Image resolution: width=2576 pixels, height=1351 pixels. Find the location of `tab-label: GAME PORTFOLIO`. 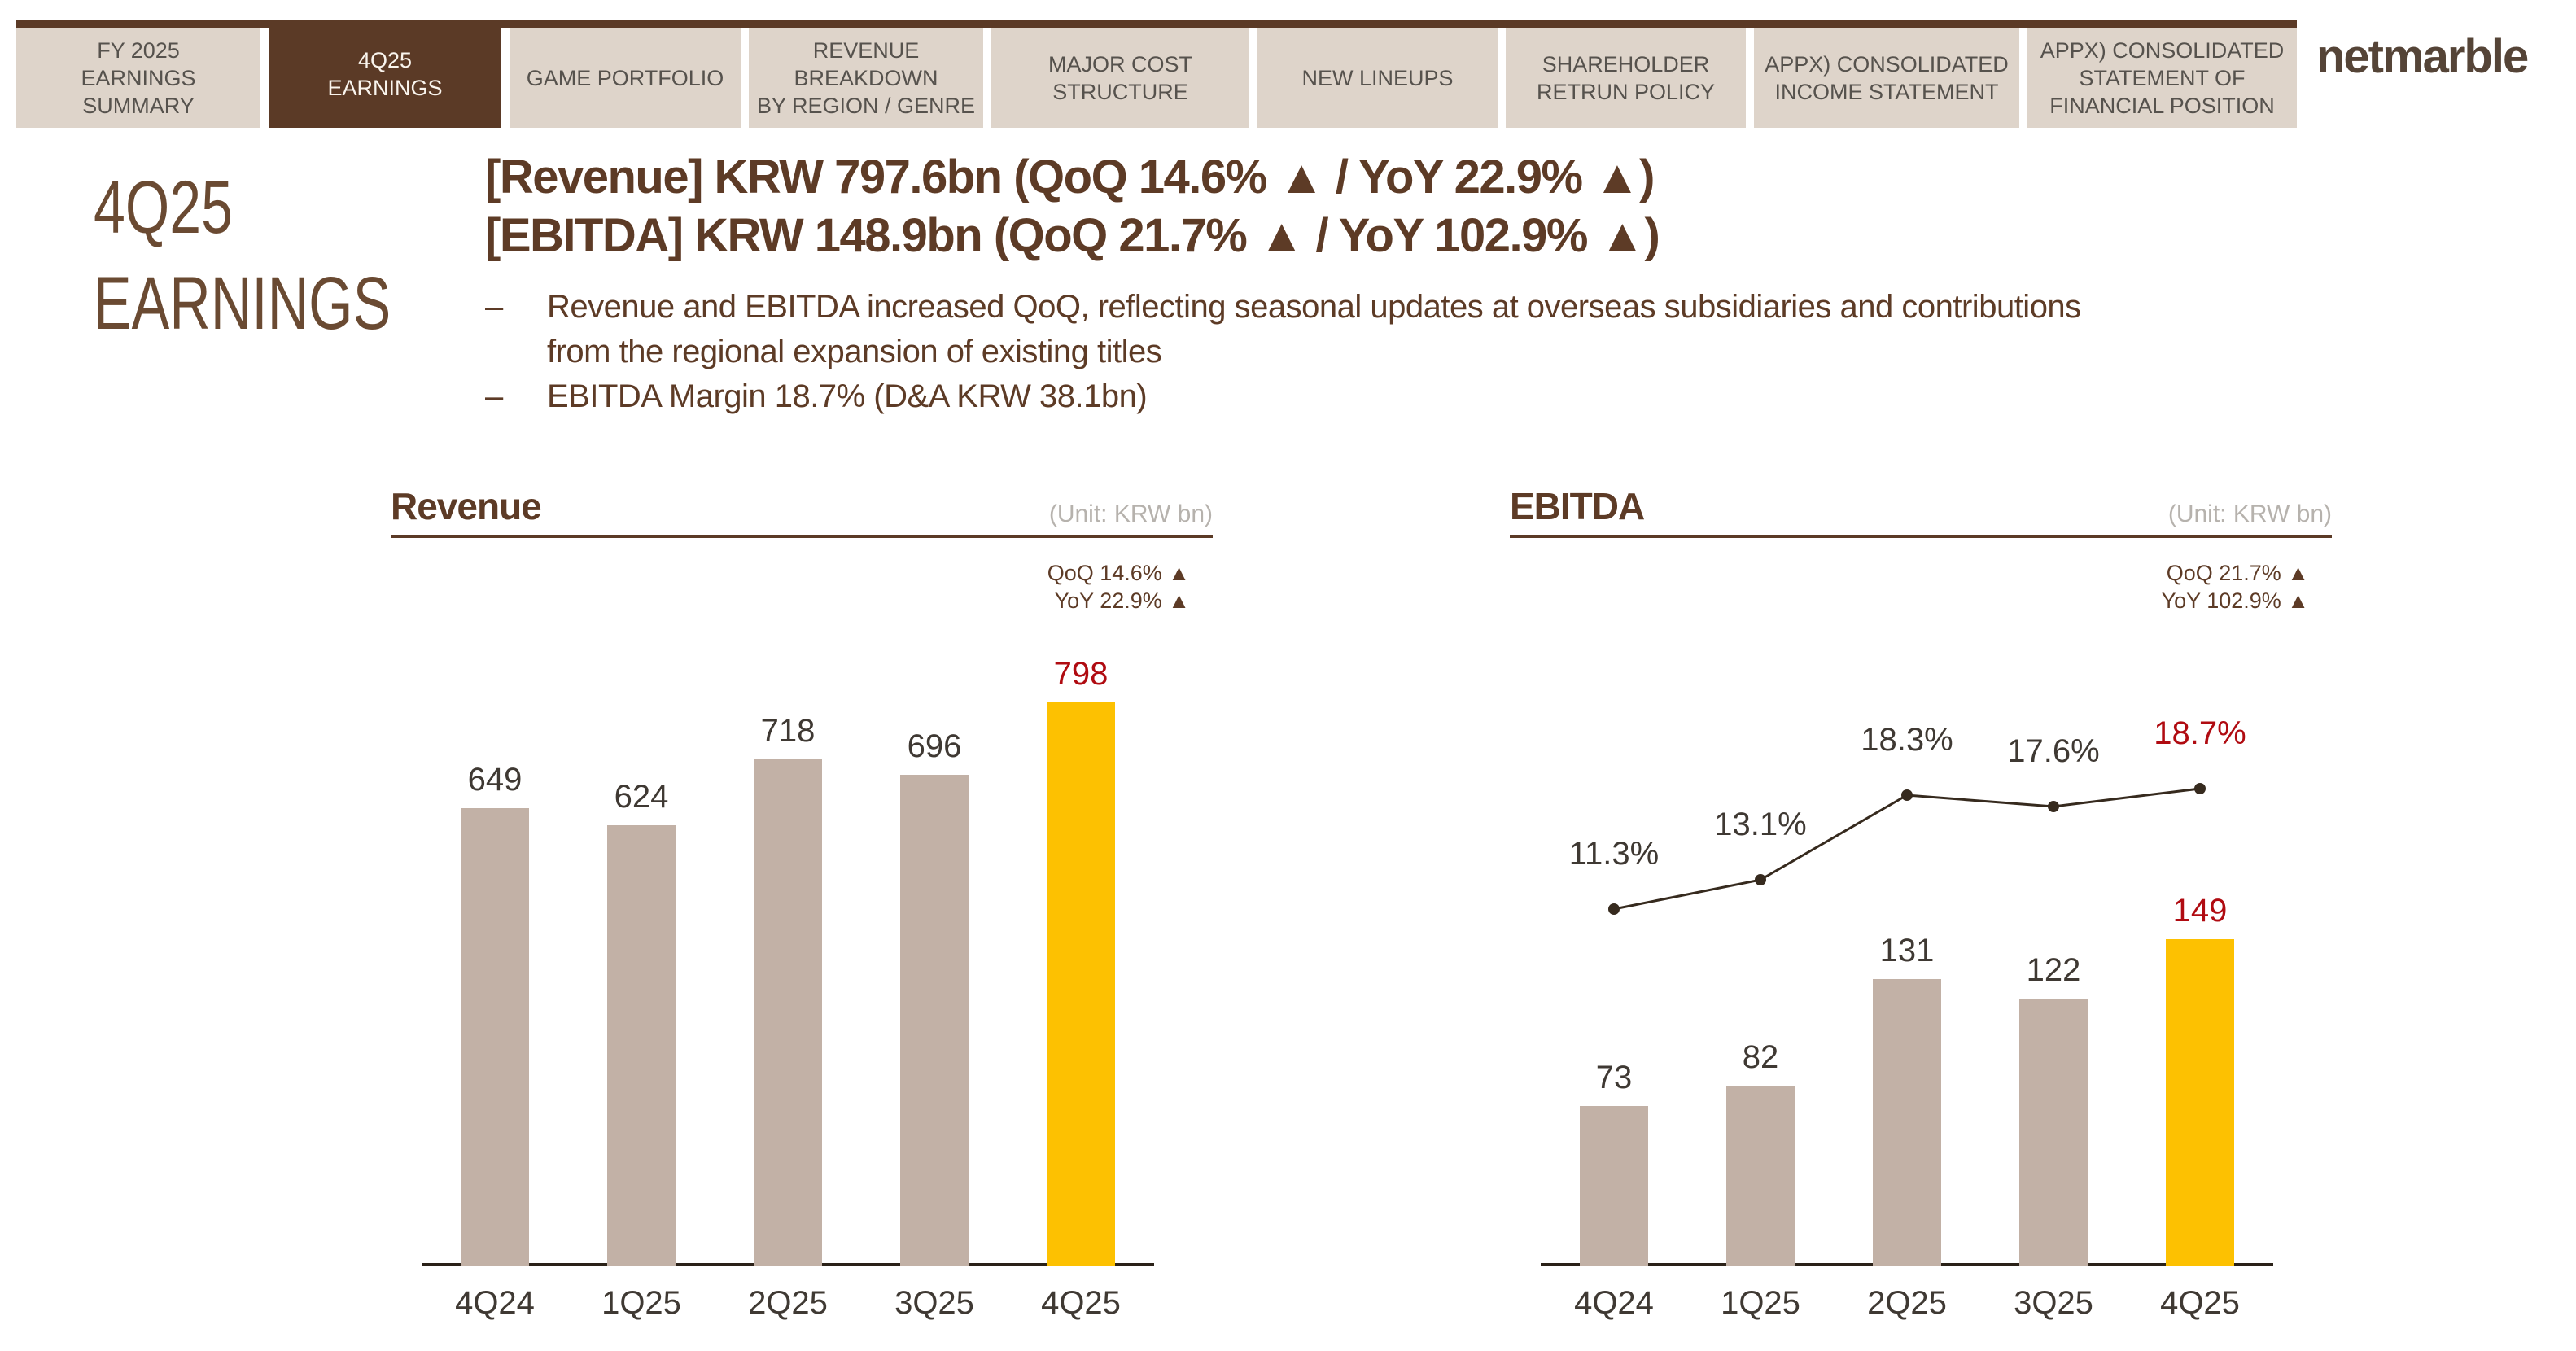

tab-label: GAME PORTFOLIO is located at coordinates (625, 77).